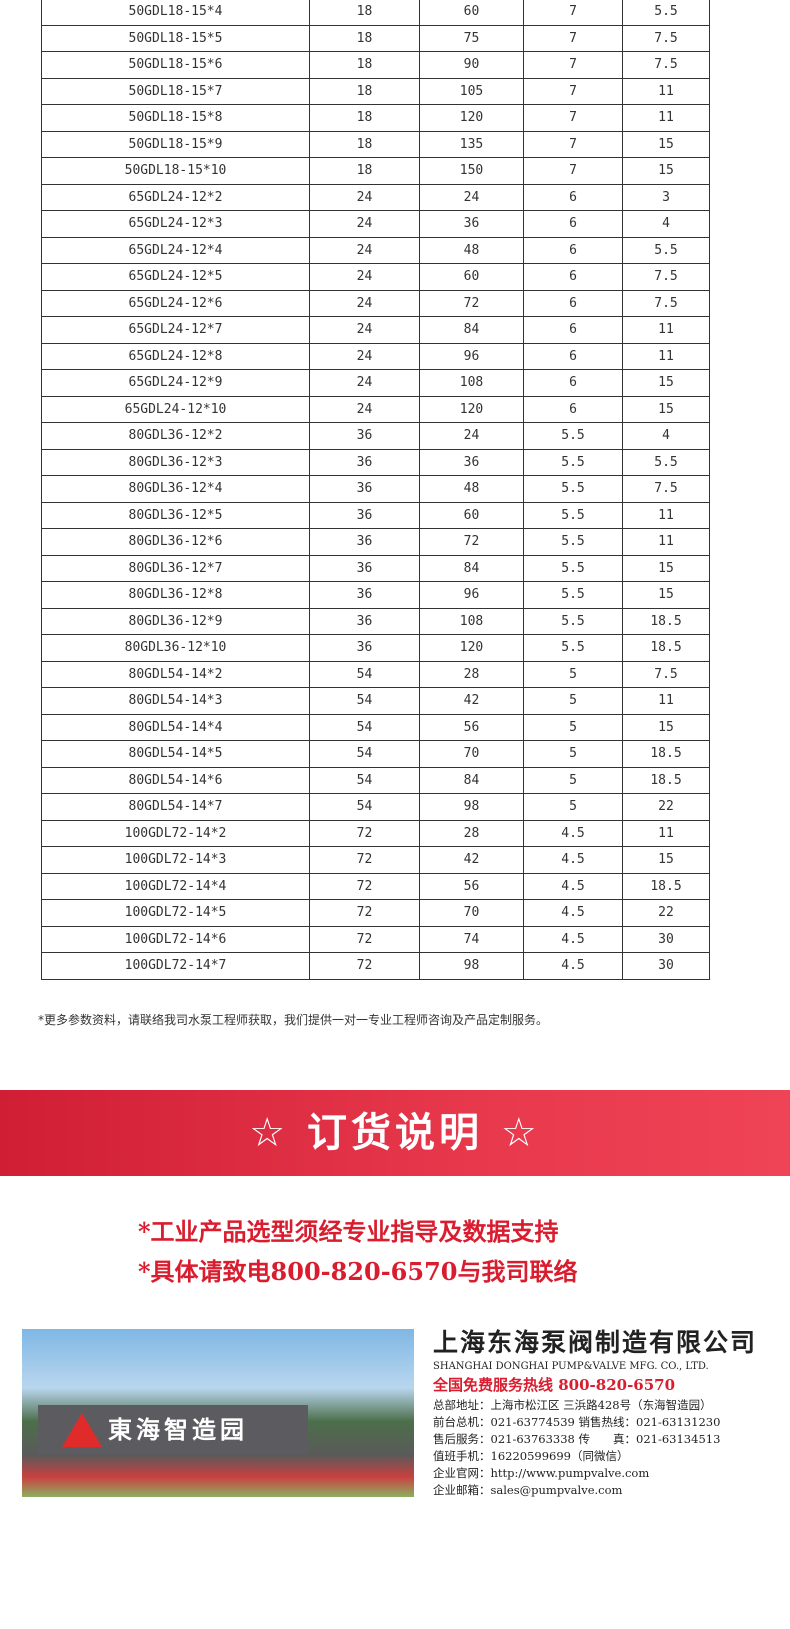 This screenshot has height=1629, width=790. What do you see at coordinates (175, 966) in the screenshot?
I see `table-cell: 100GDL72-14*7` at bounding box center [175, 966].